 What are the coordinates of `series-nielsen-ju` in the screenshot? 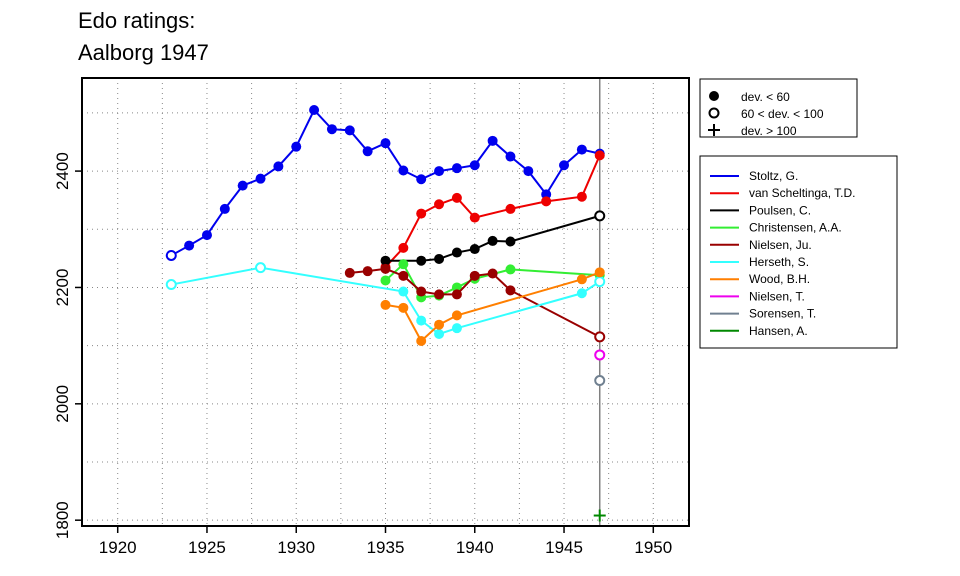 It's located at (475, 303).